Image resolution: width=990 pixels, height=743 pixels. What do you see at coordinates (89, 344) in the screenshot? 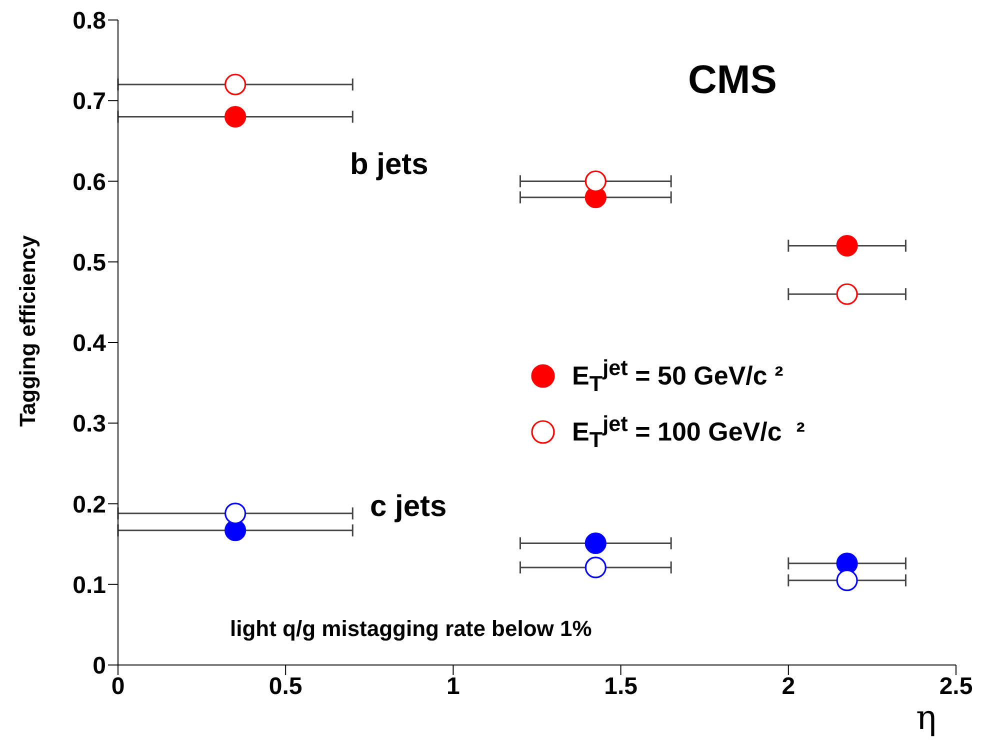
I see `y-tick-label: 0.4` at bounding box center [89, 344].